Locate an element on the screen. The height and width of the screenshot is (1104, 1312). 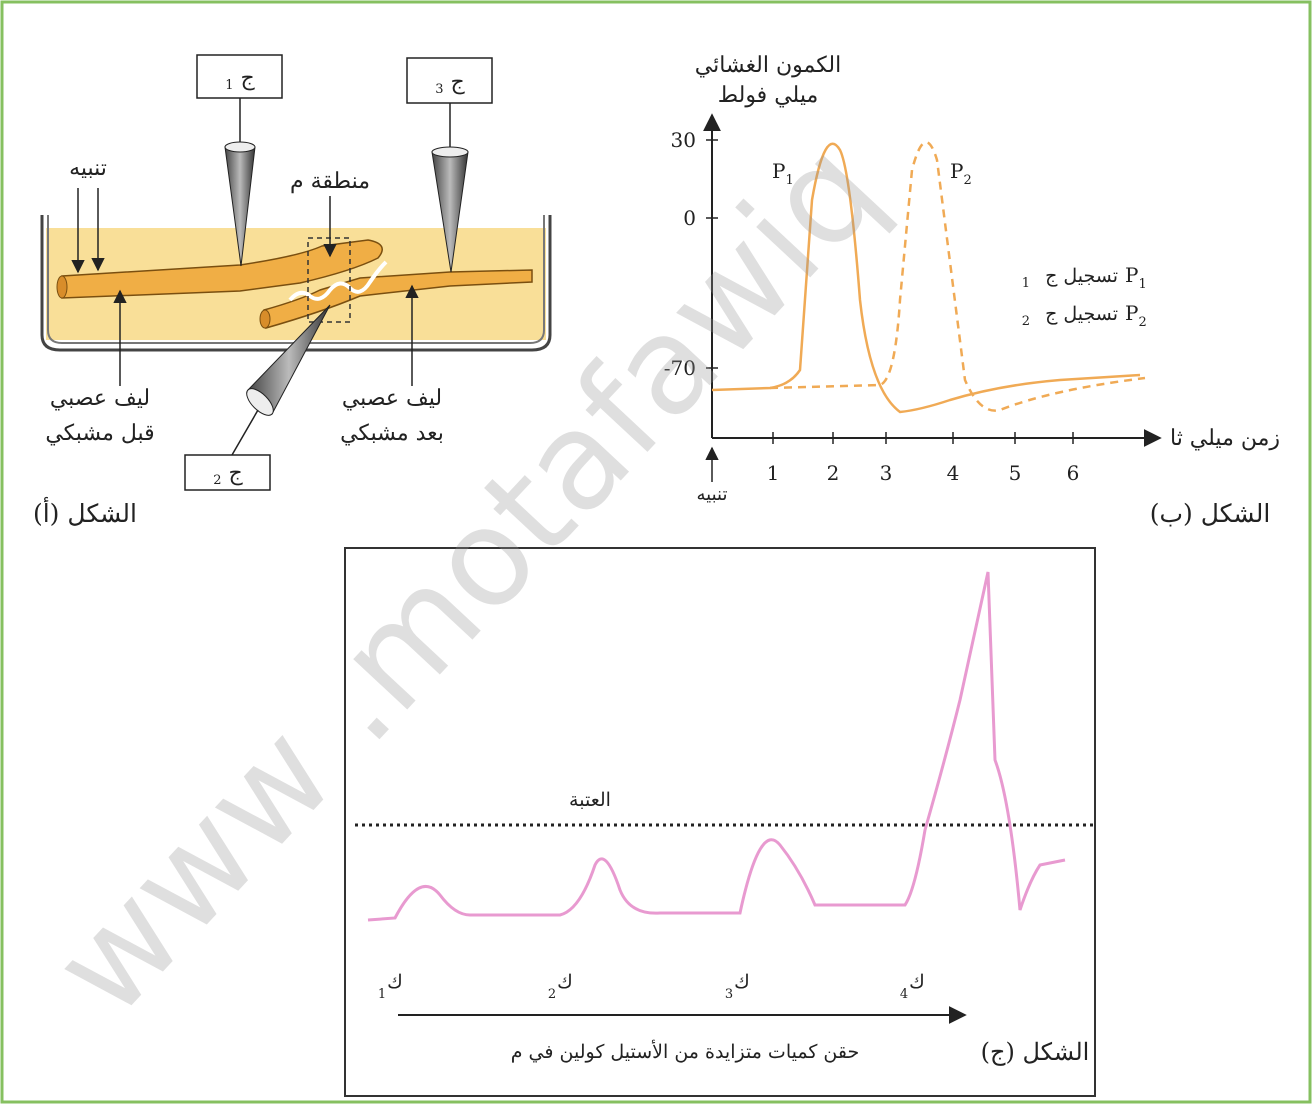
caption: الشكل (أ) is located at coordinates (85, 512).